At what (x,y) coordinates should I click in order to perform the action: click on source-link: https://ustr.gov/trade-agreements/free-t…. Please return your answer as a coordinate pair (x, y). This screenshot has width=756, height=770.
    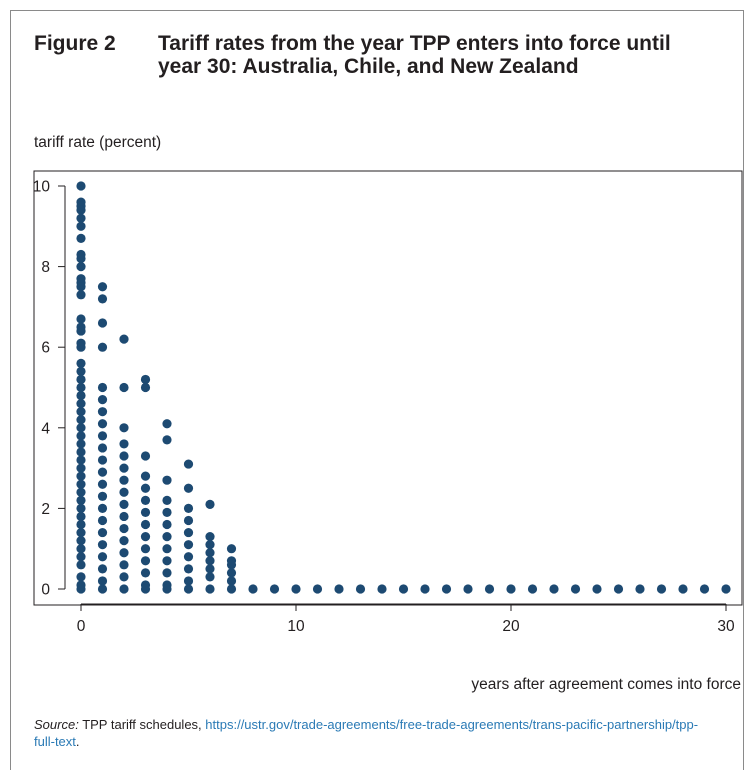
    Looking at the image, I should click on (366, 733).